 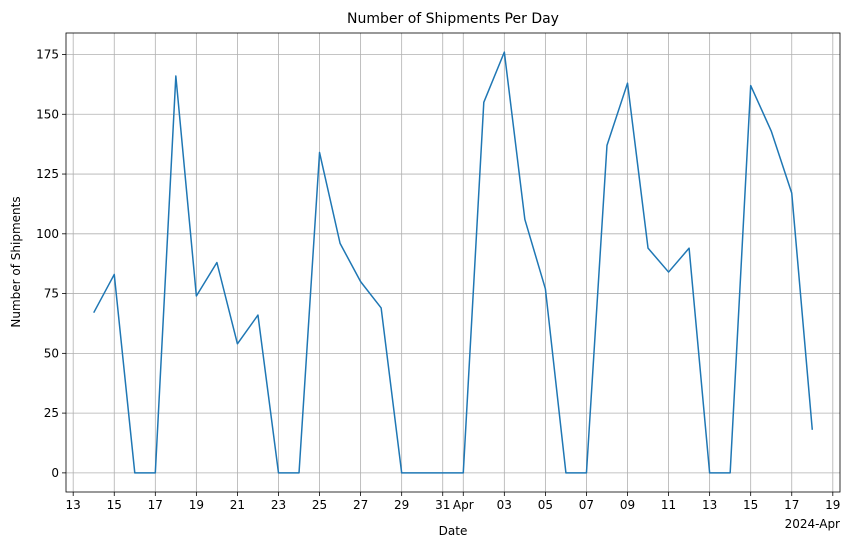 I want to click on y-axis: 0 25 50 75 100 125 150 175, so click(x=51, y=264).